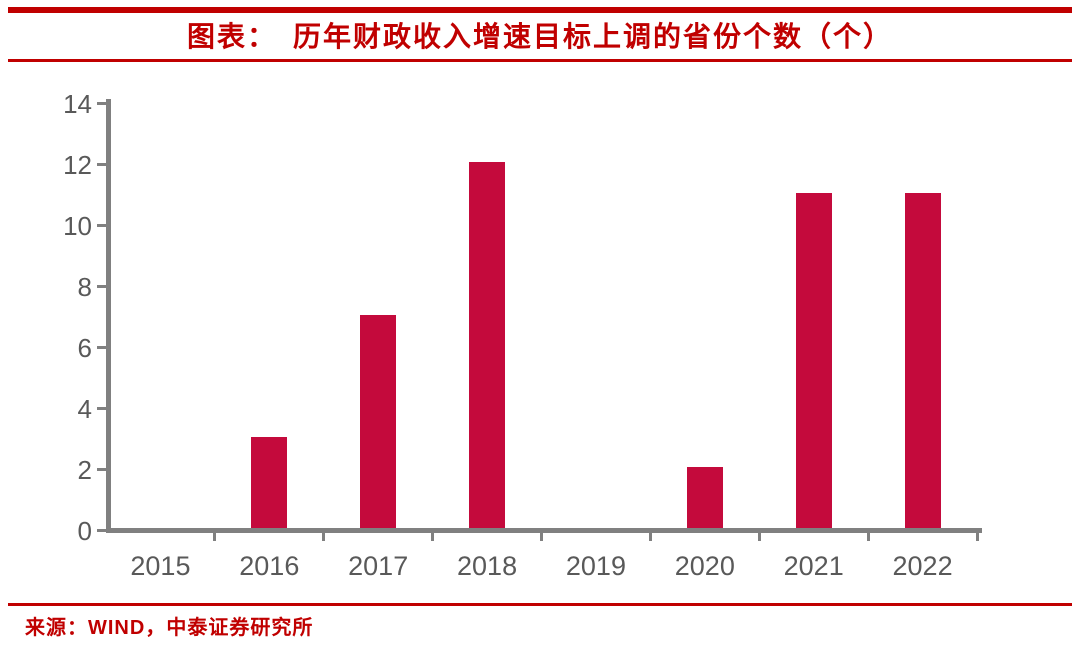 Image resolution: width=1080 pixels, height=649 pixels. What do you see at coordinates (77, 225) in the screenshot?
I see `y-tick-label: 10` at bounding box center [77, 225].